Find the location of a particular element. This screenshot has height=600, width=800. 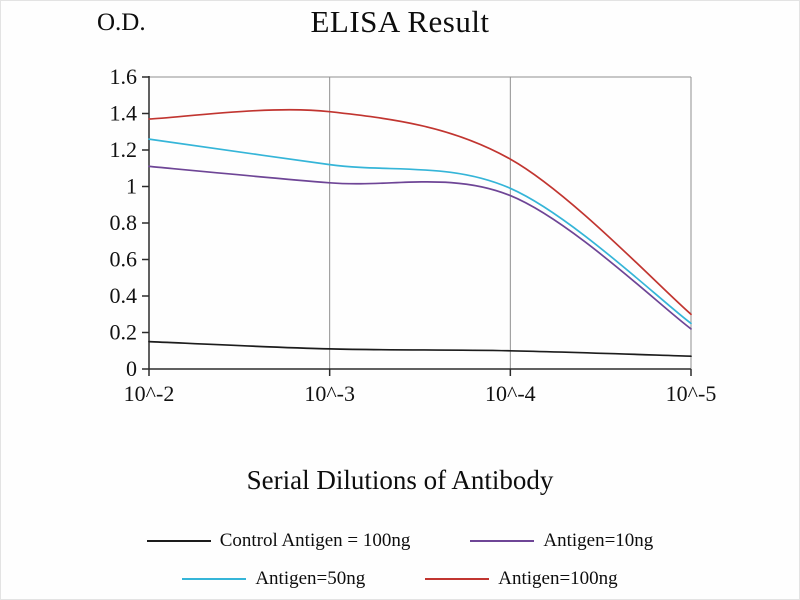

svg-text: 10^-5 is located at coordinates (691, 393).